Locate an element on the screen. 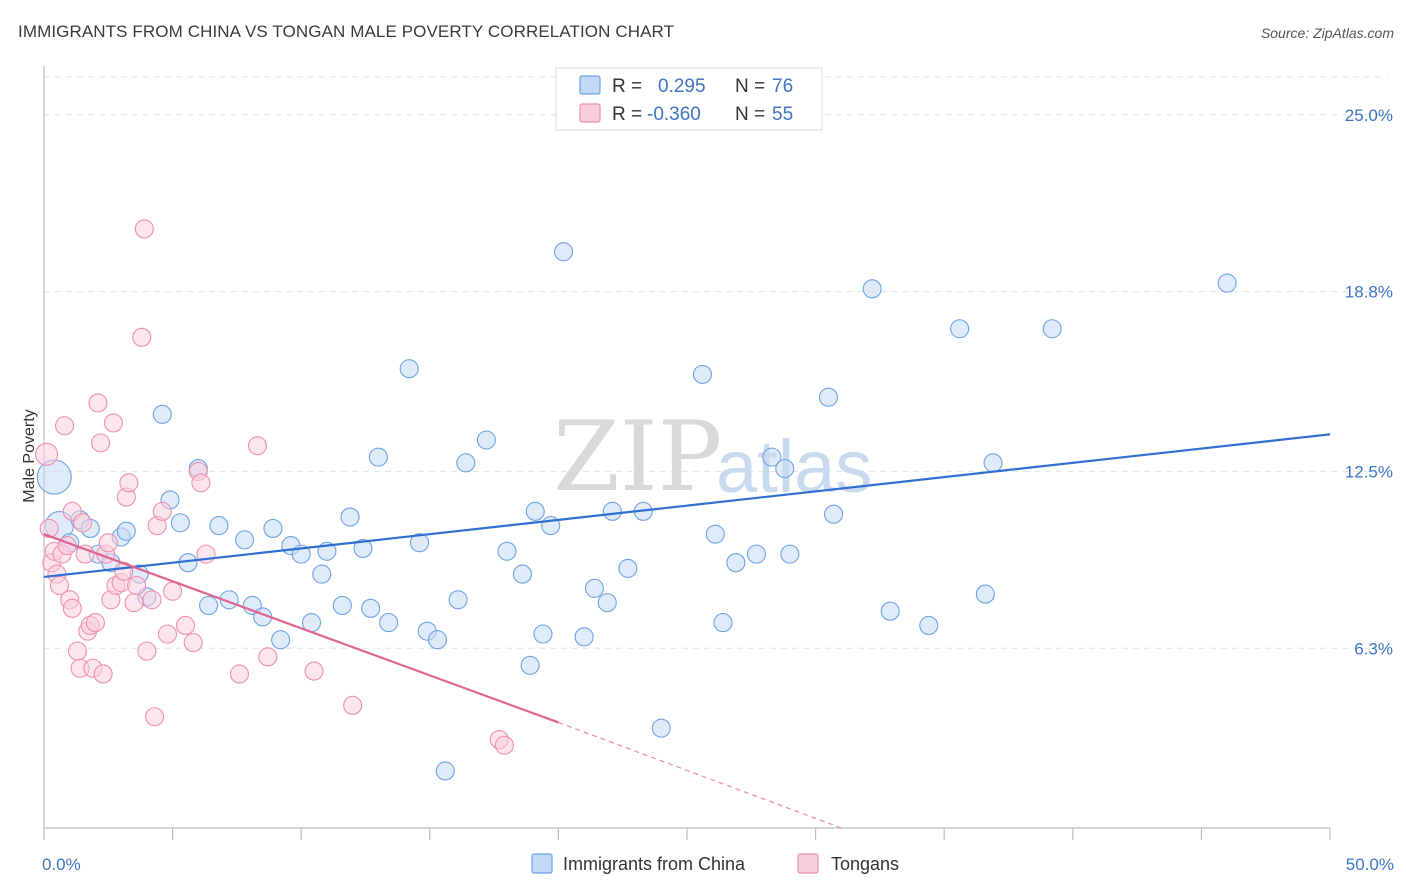 The height and width of the screenshot is (892, 1406). trendline-immigrants-from-china is located at coordinates (687, 506).